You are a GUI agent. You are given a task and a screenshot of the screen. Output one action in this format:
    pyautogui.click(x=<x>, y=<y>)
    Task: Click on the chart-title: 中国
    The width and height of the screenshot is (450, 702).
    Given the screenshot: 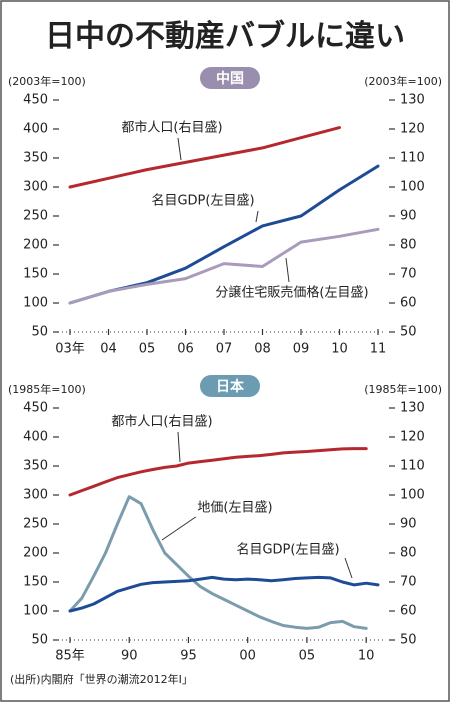 What is the action you would take?
    pyautogui.click(x=230, y=78)
    